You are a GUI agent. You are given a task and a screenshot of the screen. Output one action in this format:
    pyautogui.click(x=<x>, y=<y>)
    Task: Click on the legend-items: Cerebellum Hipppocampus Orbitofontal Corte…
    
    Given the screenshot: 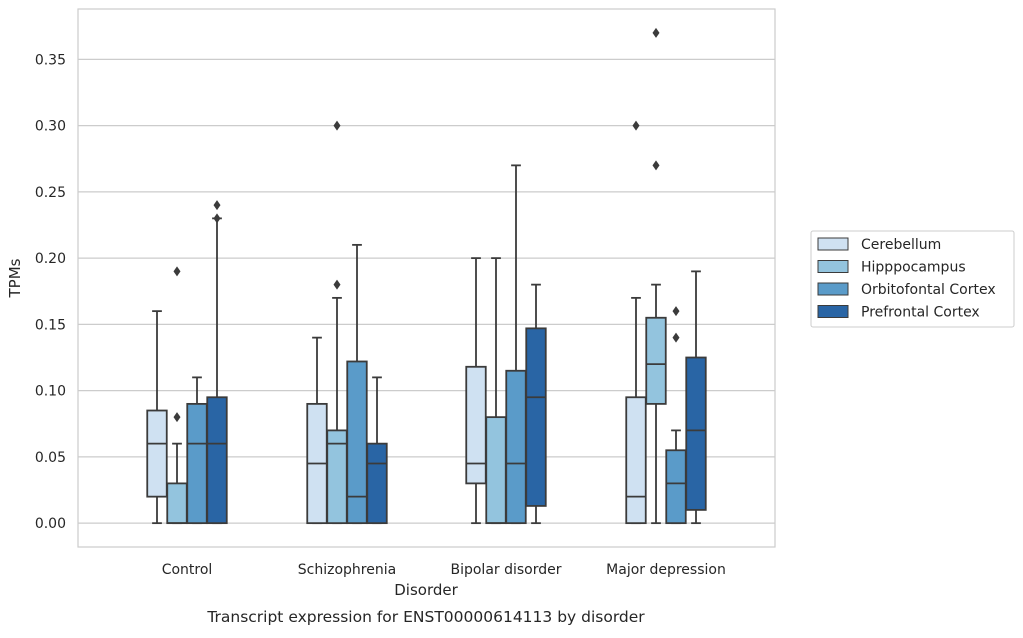 What is the action you would take?
    pyautogui.click(x=906, y=279)
    